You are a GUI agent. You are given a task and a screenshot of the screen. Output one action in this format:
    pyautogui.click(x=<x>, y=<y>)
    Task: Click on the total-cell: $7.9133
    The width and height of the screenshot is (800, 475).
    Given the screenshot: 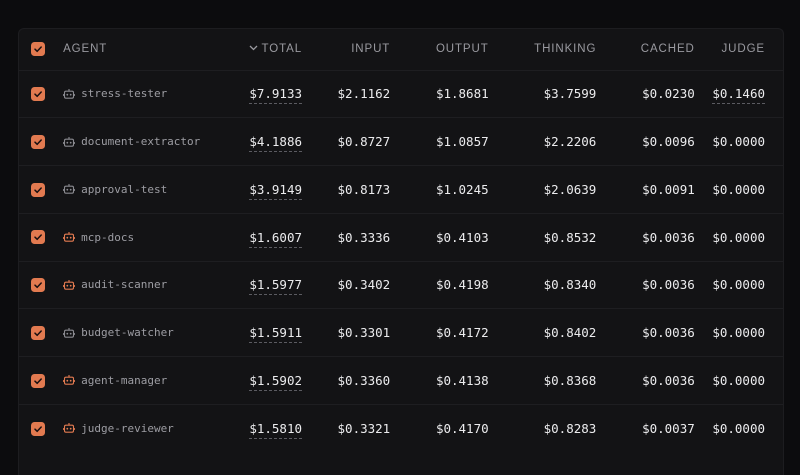 What is the action you would take?
    pyautogui.click(x=270, y=94)
    